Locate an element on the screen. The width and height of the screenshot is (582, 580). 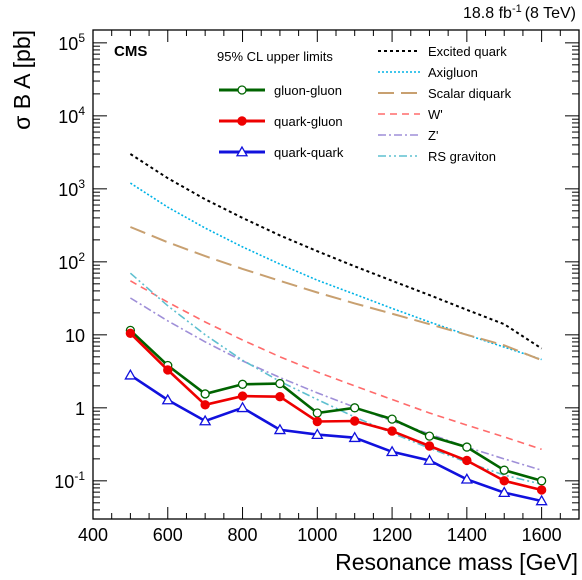
y-tick-label: 10⁻¹ is located at coordinates (69, 480).